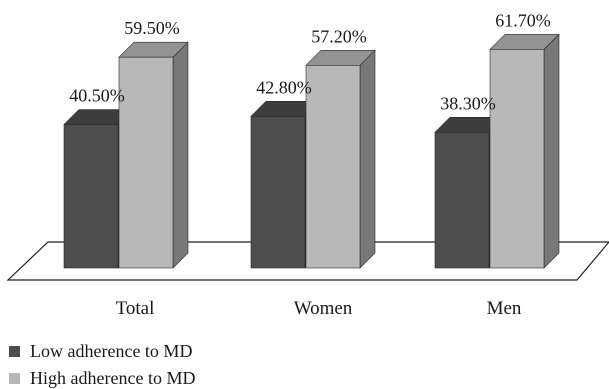 The height and width of the screenshot is (389, 609). What do you see at coordinates (102, 364) in the screenshot?
I see `legend: Low adherence to MD High adherence to MD` at bounding box center [102, 364].